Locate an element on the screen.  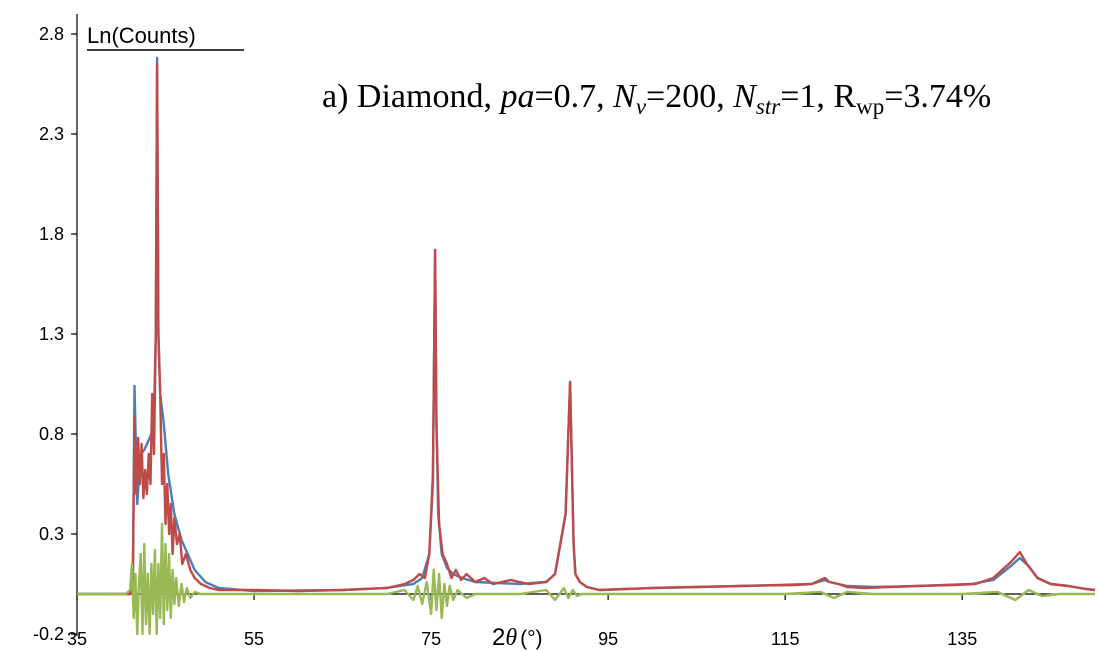
y-axis-label: Ln(Counts) is located at coordinates (141, 35).